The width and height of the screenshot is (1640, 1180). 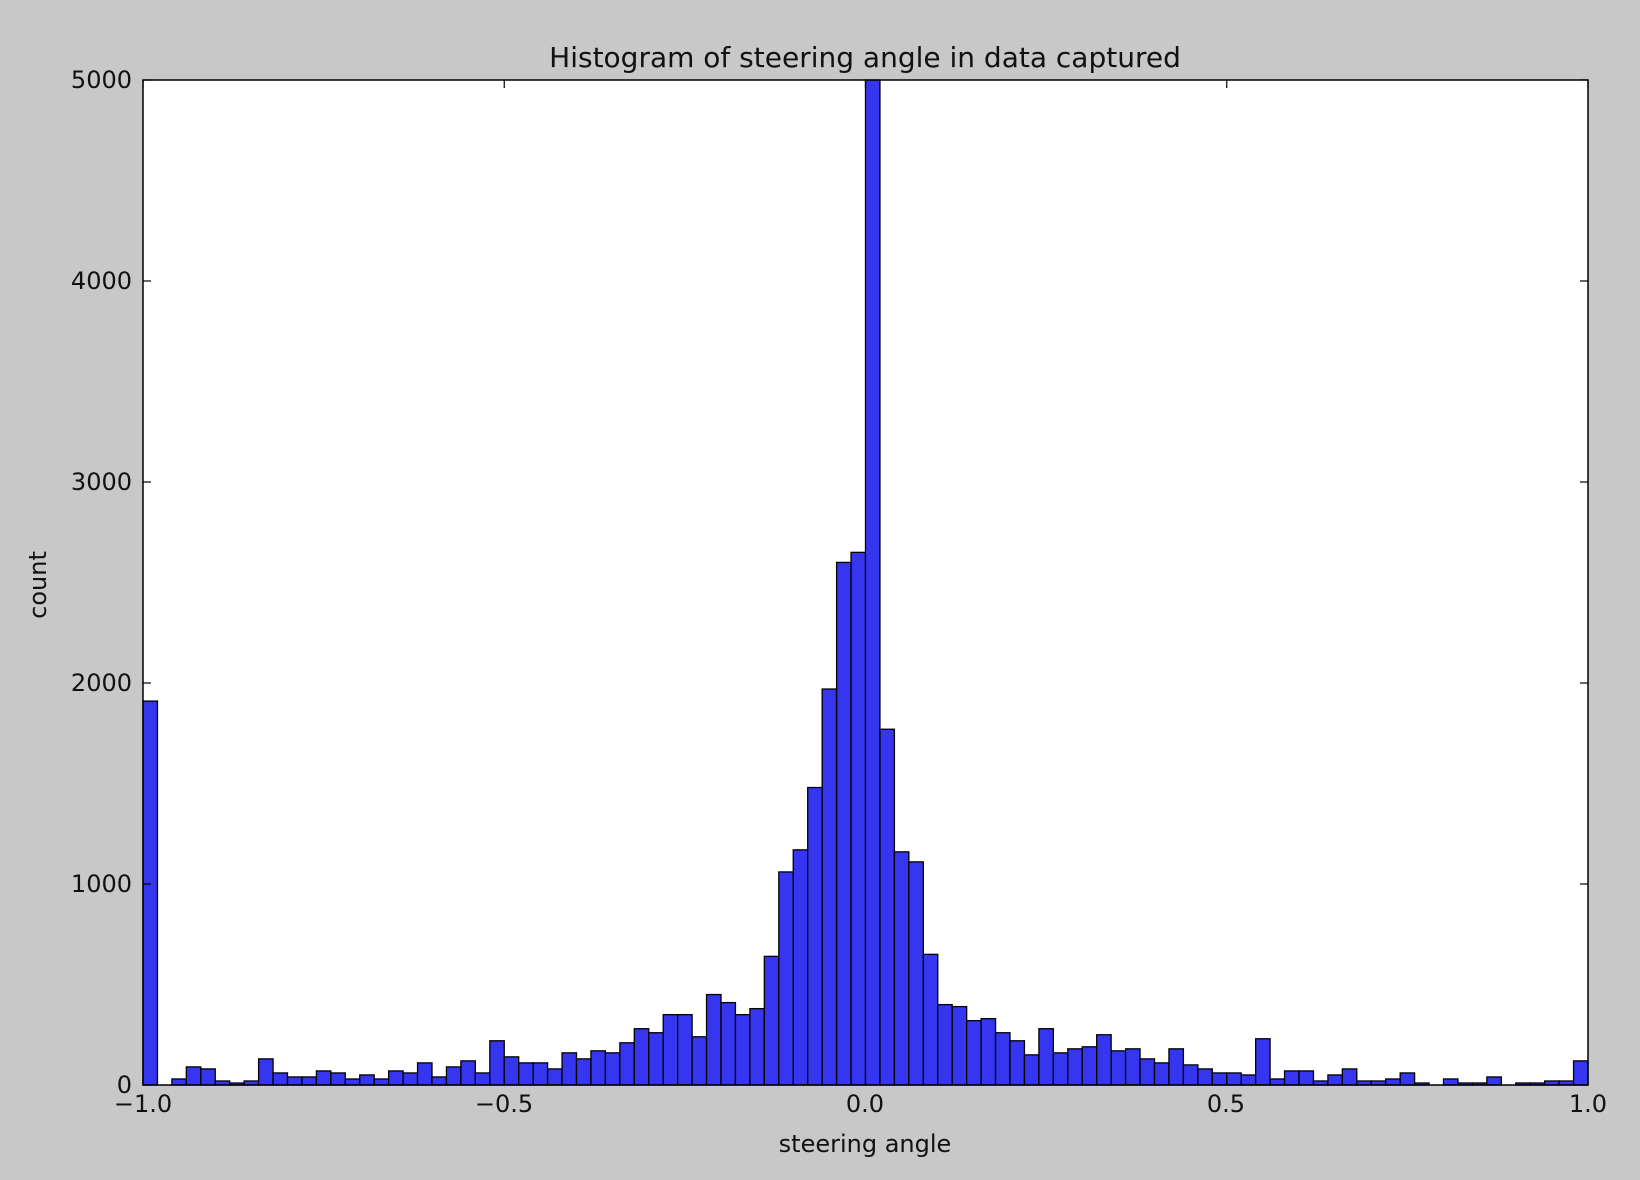 I want to click on x-tick-label: 0.5, so click(x=1226, y=1104).